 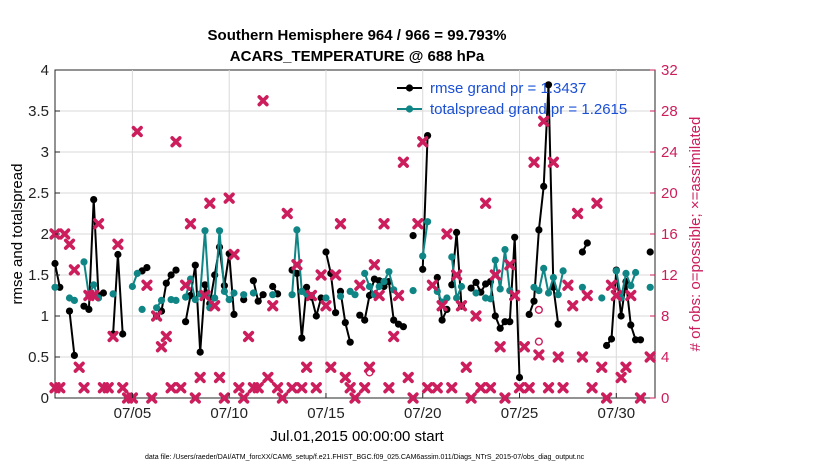 I want to click on x-tick-label: 07/25, so click(x=520, y=413).